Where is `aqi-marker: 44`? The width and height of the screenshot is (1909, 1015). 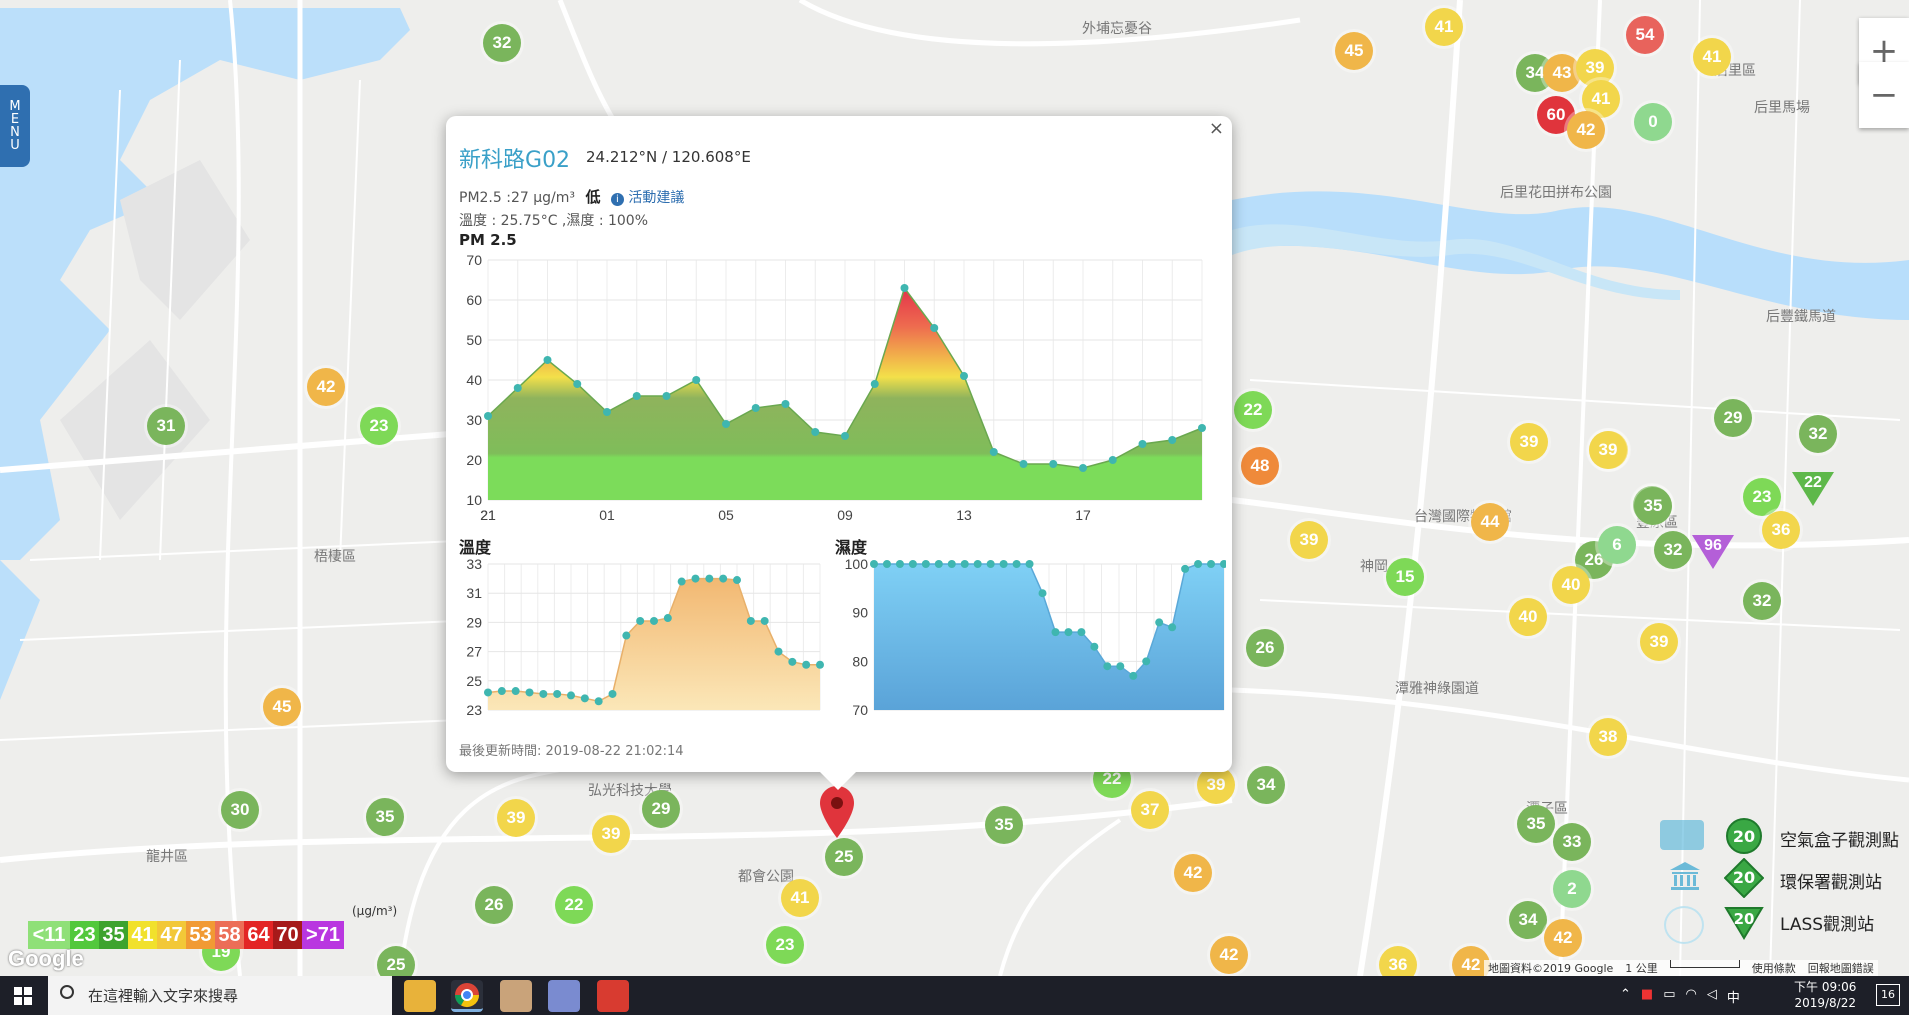
aqi-marker: 44 is located at coordinates (1490, 522).